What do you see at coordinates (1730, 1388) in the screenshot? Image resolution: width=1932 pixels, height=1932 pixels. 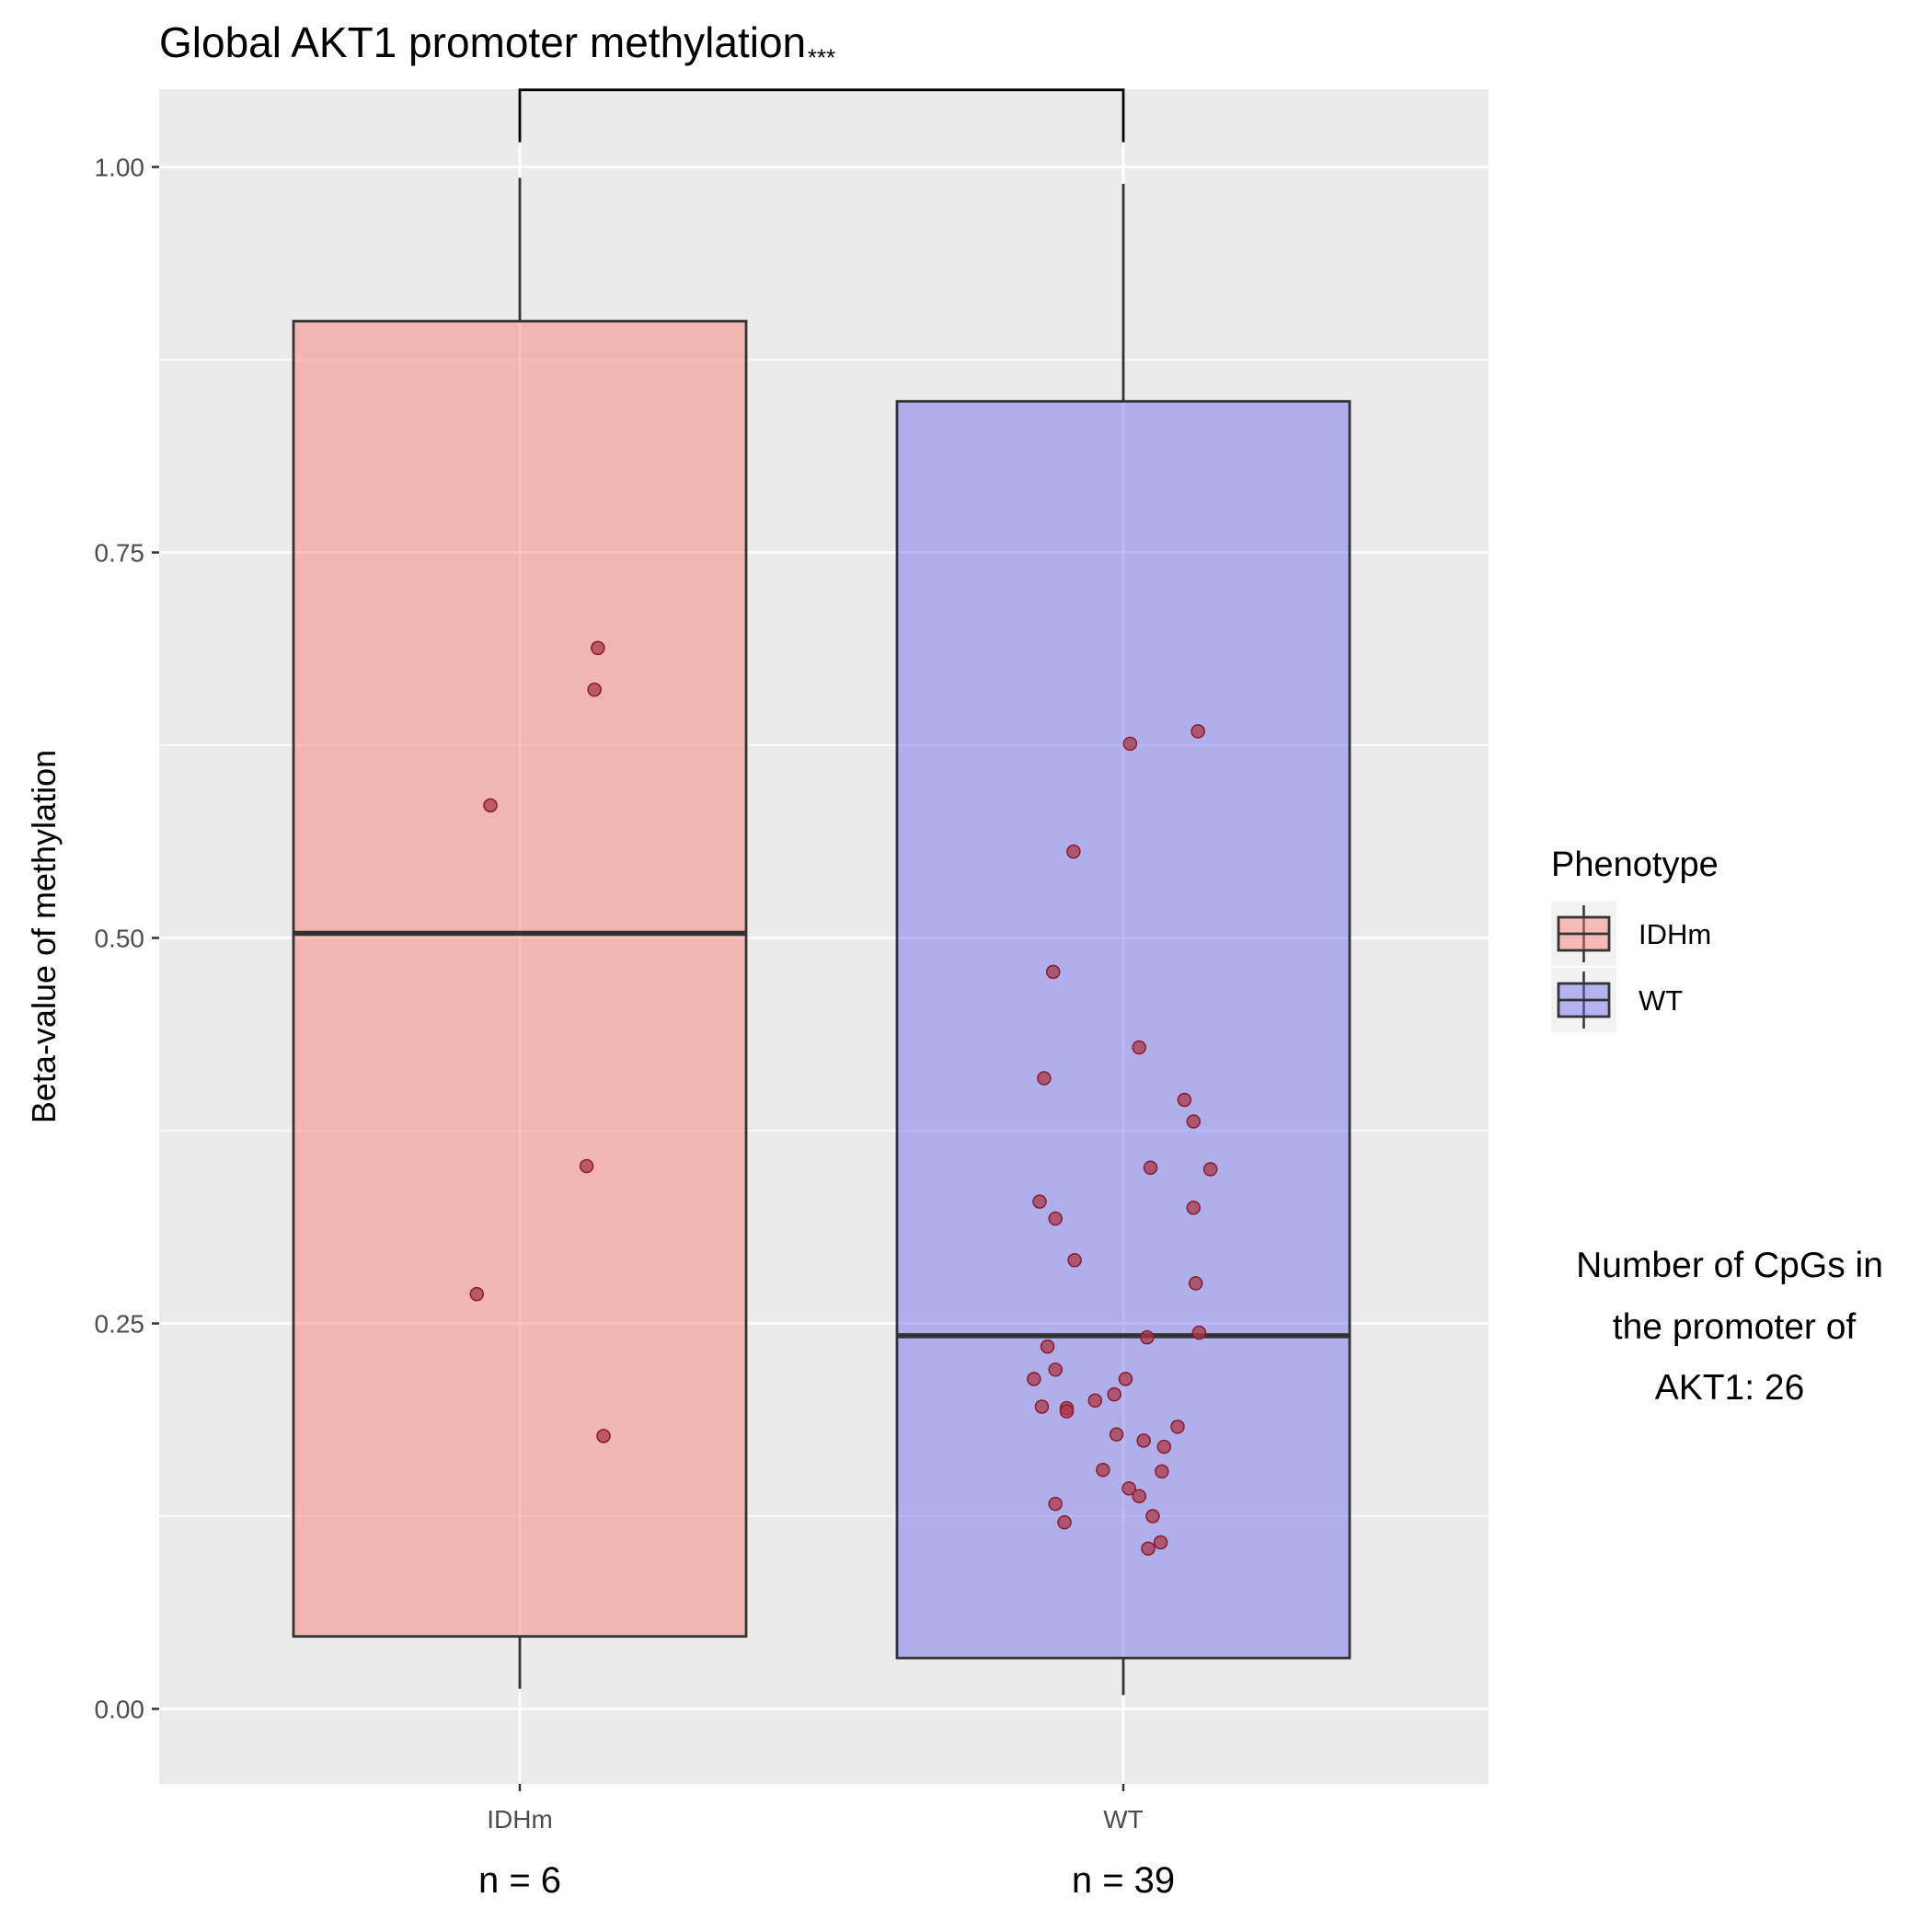 I see `annotation-line-3: AKT1: 26` at bounding box center [1730, 1388].